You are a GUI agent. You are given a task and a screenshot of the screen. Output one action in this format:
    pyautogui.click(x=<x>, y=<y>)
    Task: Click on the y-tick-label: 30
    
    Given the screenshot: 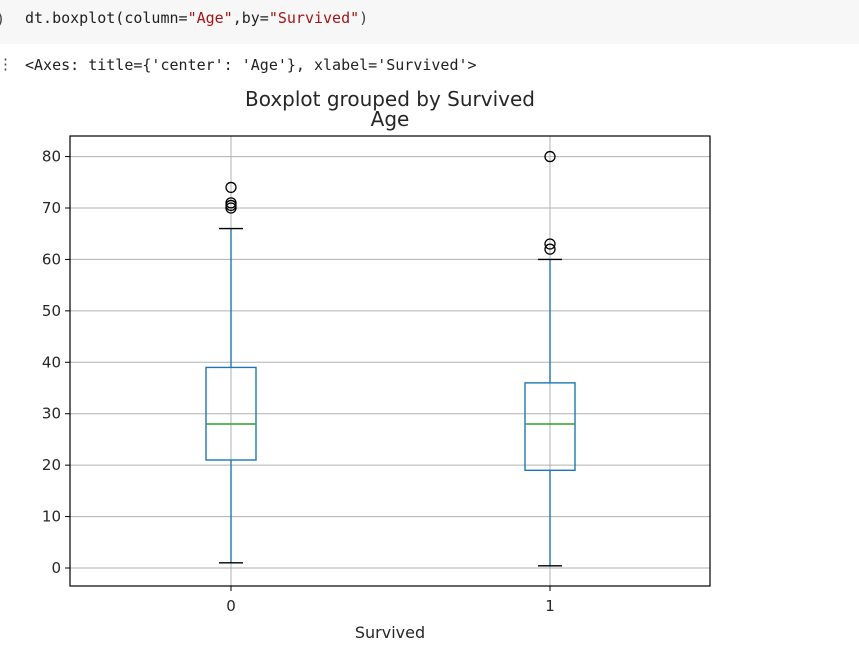 What is the action you would take?
    pyautogui.click(x=51, y=414)
    